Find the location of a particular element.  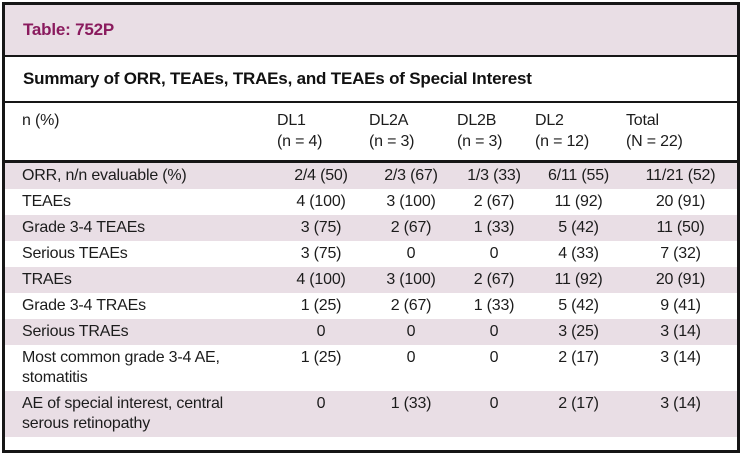

table-tag: Table: 752P is located at coordinates (69, 29).